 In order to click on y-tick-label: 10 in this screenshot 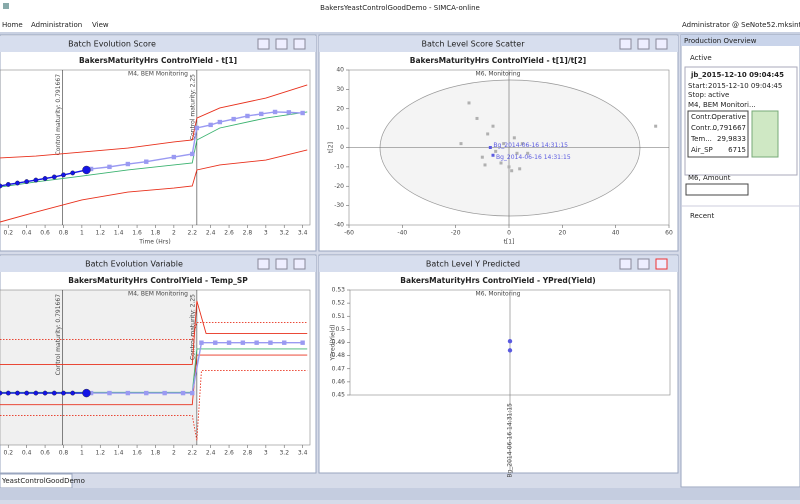, I will do `click(340, 128)`.